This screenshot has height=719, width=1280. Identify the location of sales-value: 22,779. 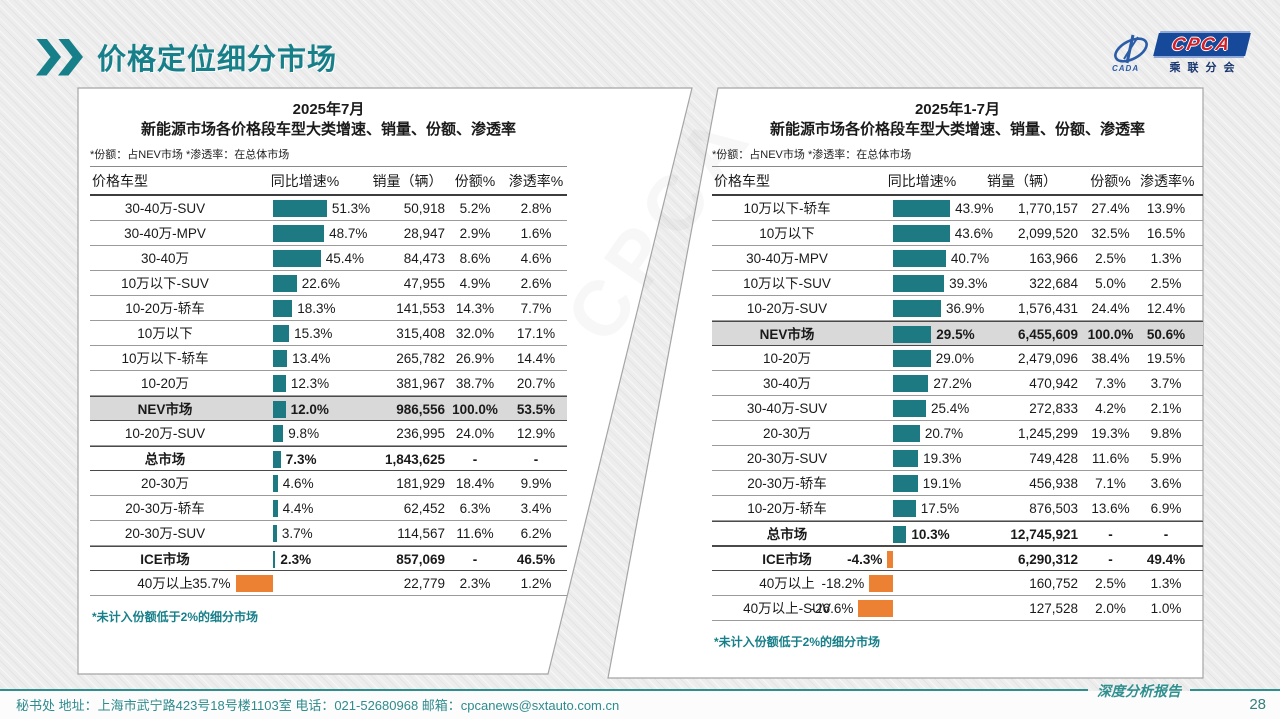
(424, 583).